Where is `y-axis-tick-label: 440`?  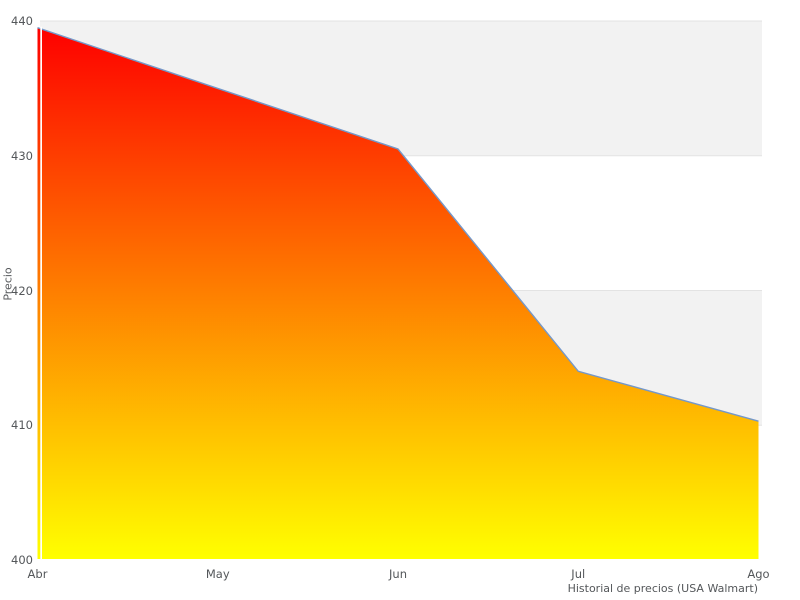
y-axis-tick-label: 440 is located at coordinates (22, 21).